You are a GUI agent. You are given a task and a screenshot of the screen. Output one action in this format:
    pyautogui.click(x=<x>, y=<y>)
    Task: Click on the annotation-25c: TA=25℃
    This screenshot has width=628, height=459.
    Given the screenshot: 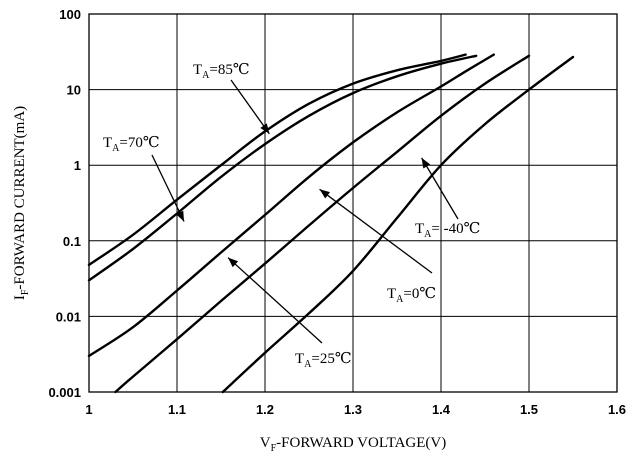 What is the action you would take?
    pyautogui.click(x=323, y=360)
    